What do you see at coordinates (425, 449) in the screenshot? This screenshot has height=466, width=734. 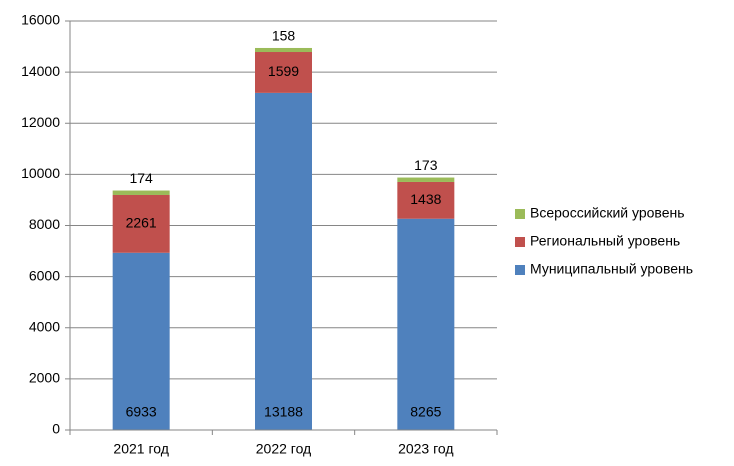 I see `x-tick-label: 2023 год` at bounding box center [425, 449].